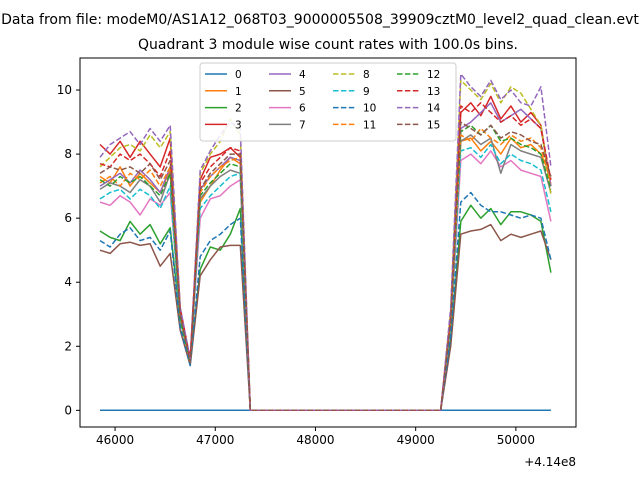 The image size is (640, 480). Describe the element at coordinates (354, 109) in the screenshot. I see `legend-item-10: 10` at that location.